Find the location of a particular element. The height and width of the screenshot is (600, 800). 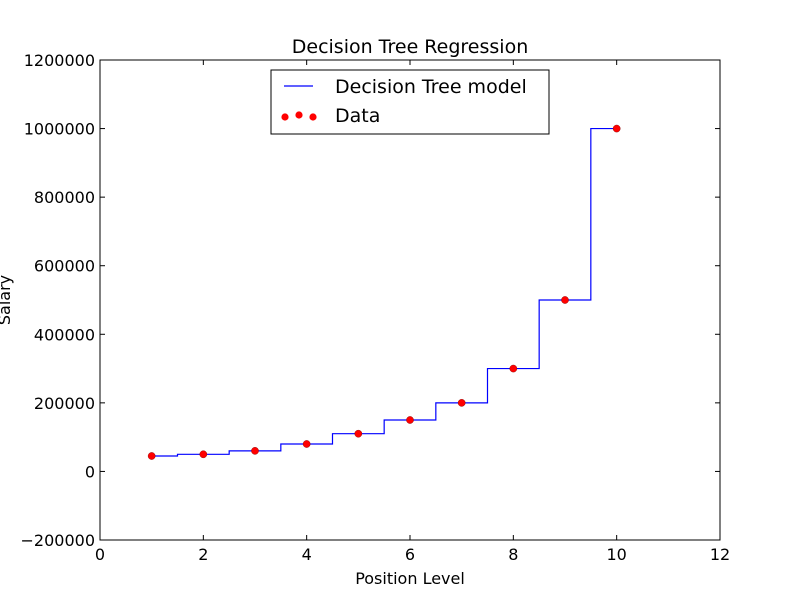

x-tick-label: 8 is located at coordinates (513, 554).